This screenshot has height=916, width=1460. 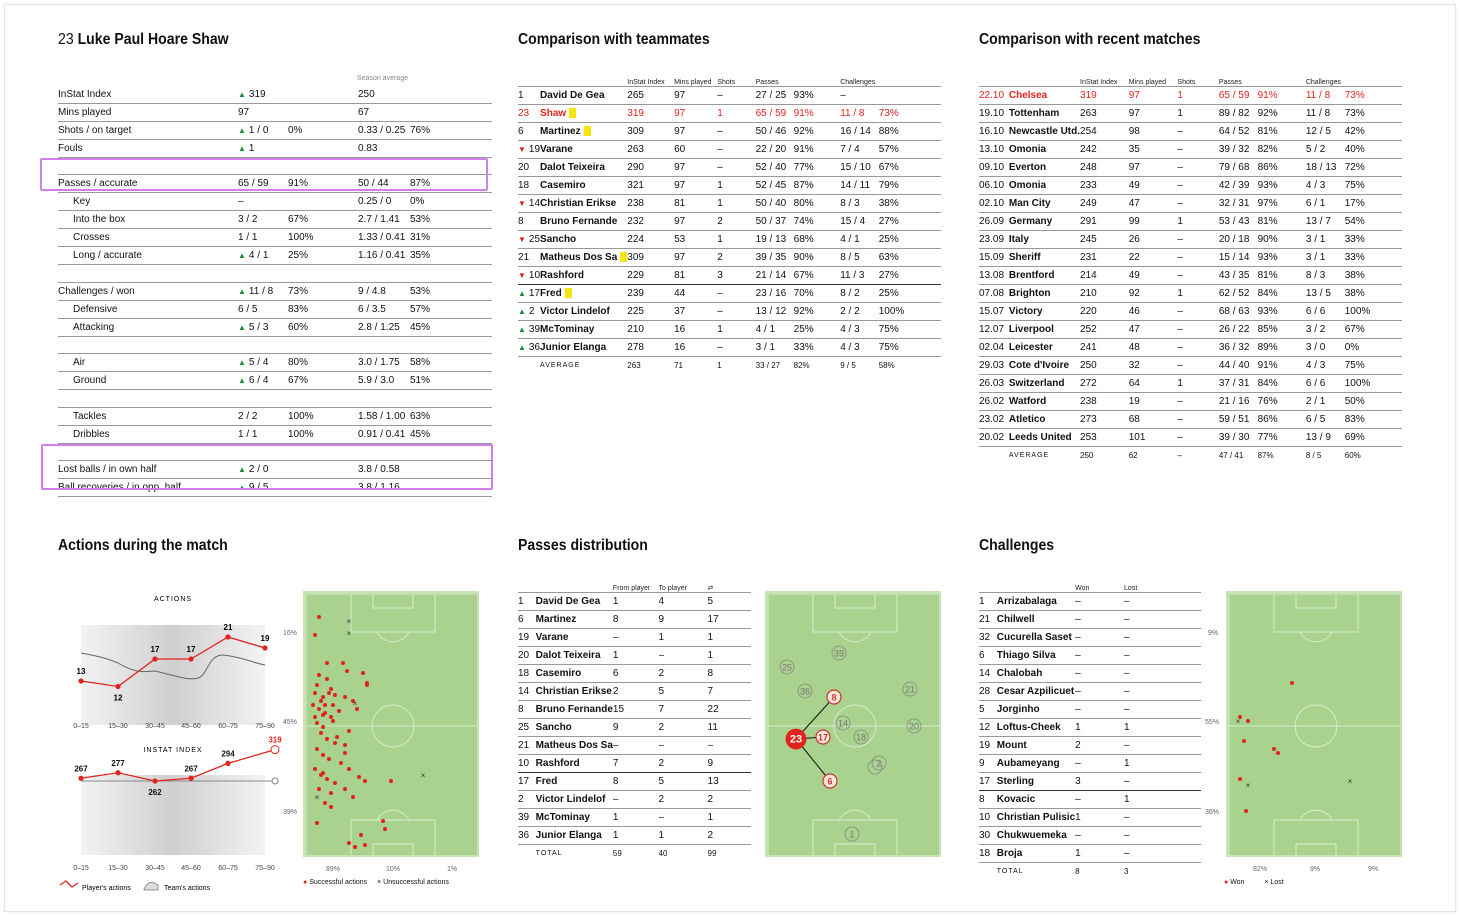 I want to click on rc-chpct: 17%, so click(x=1373, y=203).